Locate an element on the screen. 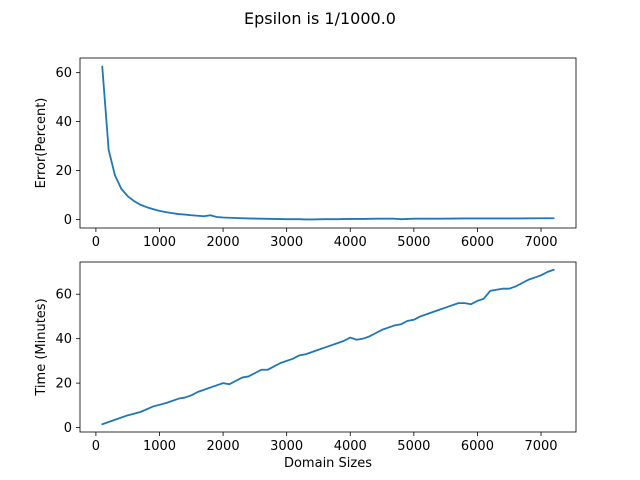  y-axis-label-2: Time (Minutes) is located at coordinates (41, 347).